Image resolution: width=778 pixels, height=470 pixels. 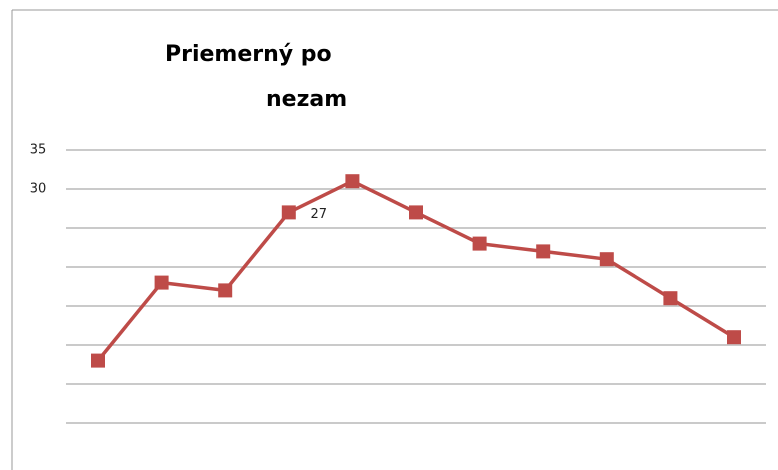 I want to click on chart-title: nezam, so click(x=306, y=99).